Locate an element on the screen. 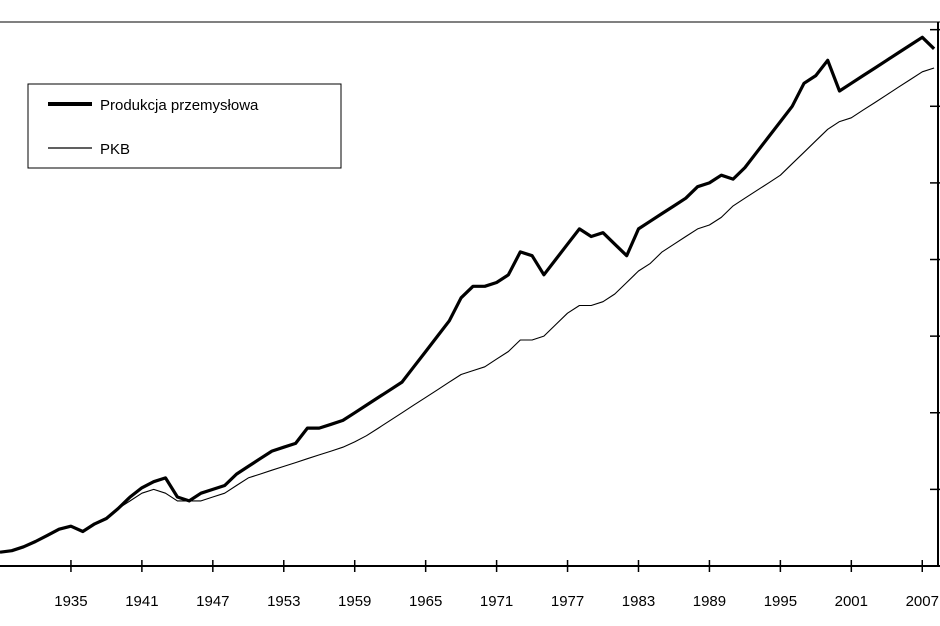  x-tick-label: 1965 is located at coordinates (425, 601).